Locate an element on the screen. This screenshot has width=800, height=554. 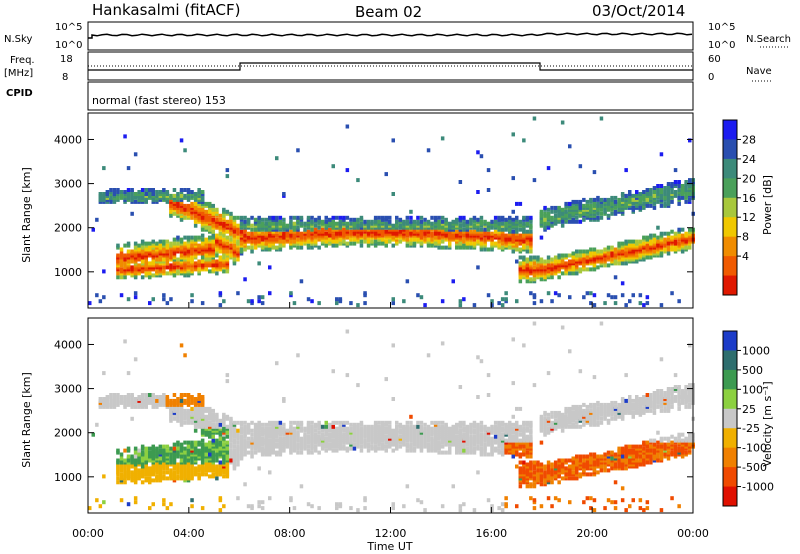
power-colorbar-tick-label: 24 is located at coordinates (749, 159).